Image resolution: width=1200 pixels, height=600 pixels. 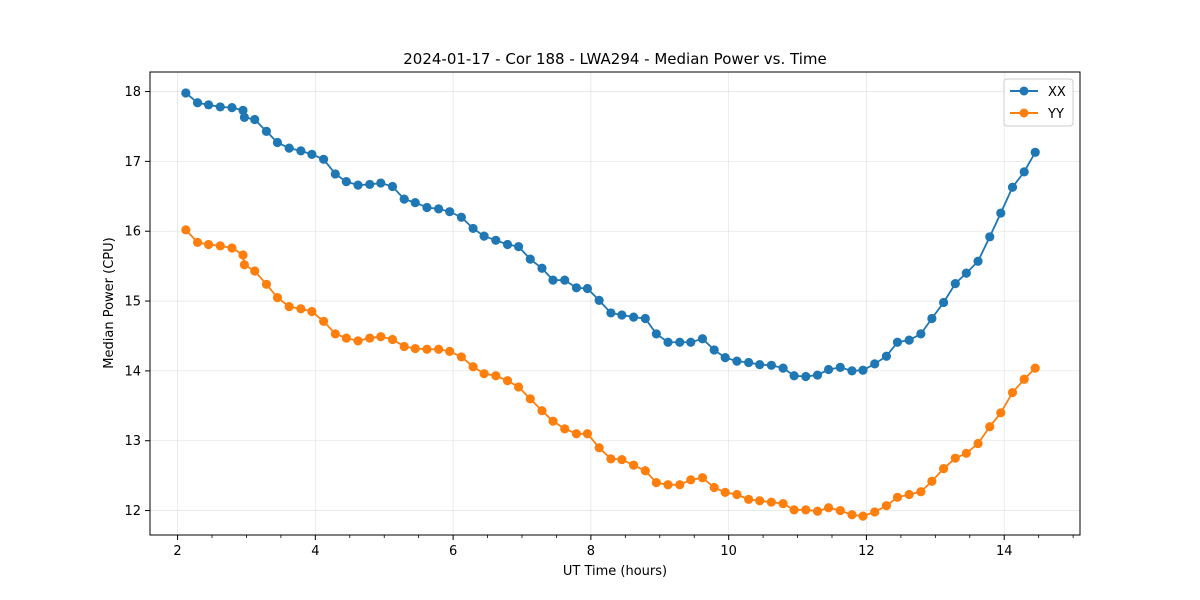 What do you see at coordinates (132, 511) in the screenshot?
I see `y-tick-label: 12` at bounding box center [132, 511].